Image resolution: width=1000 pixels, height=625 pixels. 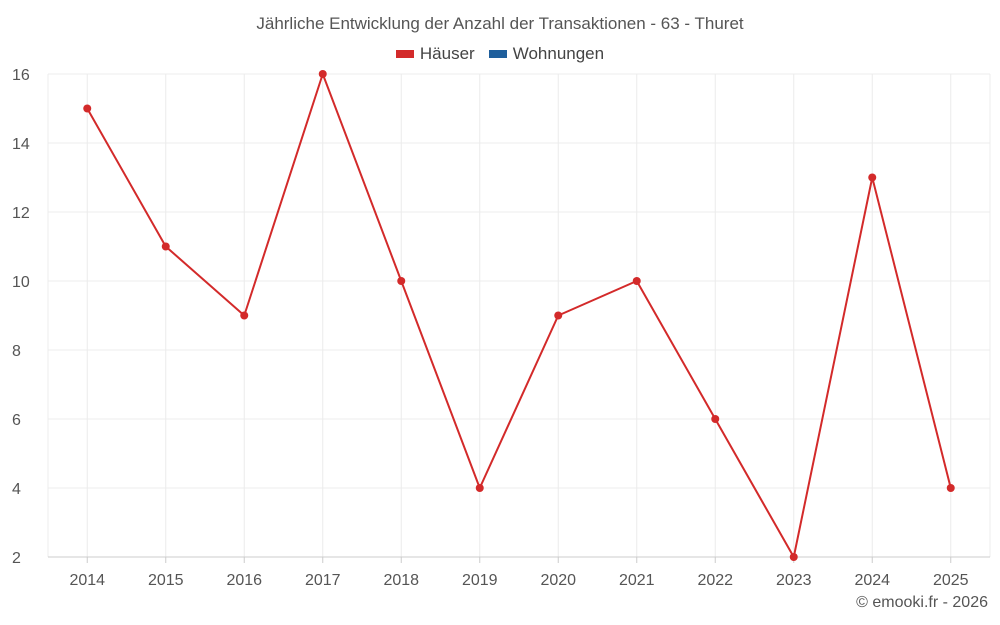 What do you see at coordinates (87, 580) in the screenshot?
I see `x-tick-label: 2014` at bounding box center [87, 580].